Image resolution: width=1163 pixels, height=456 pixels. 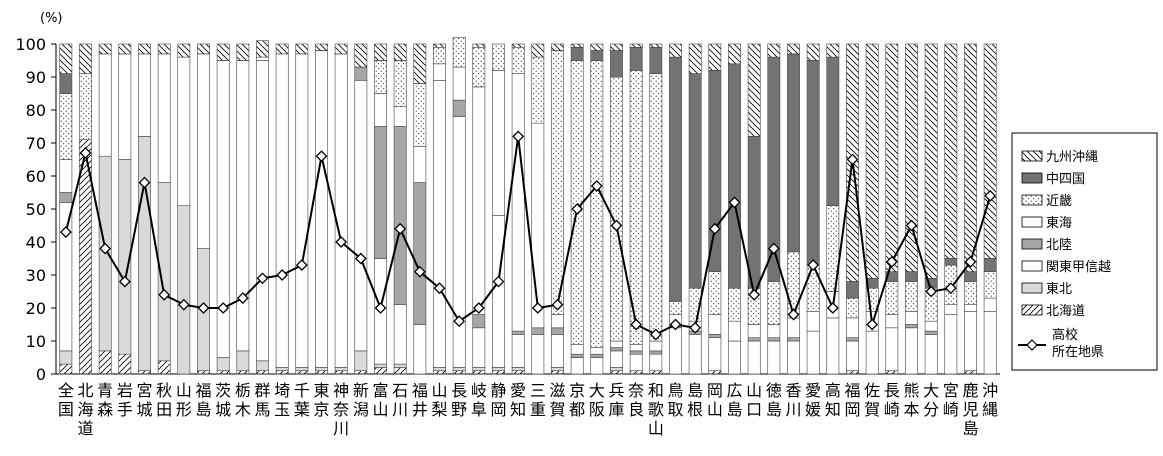 I want to click on category-label: 滋賀, so click(x=557, y=400).